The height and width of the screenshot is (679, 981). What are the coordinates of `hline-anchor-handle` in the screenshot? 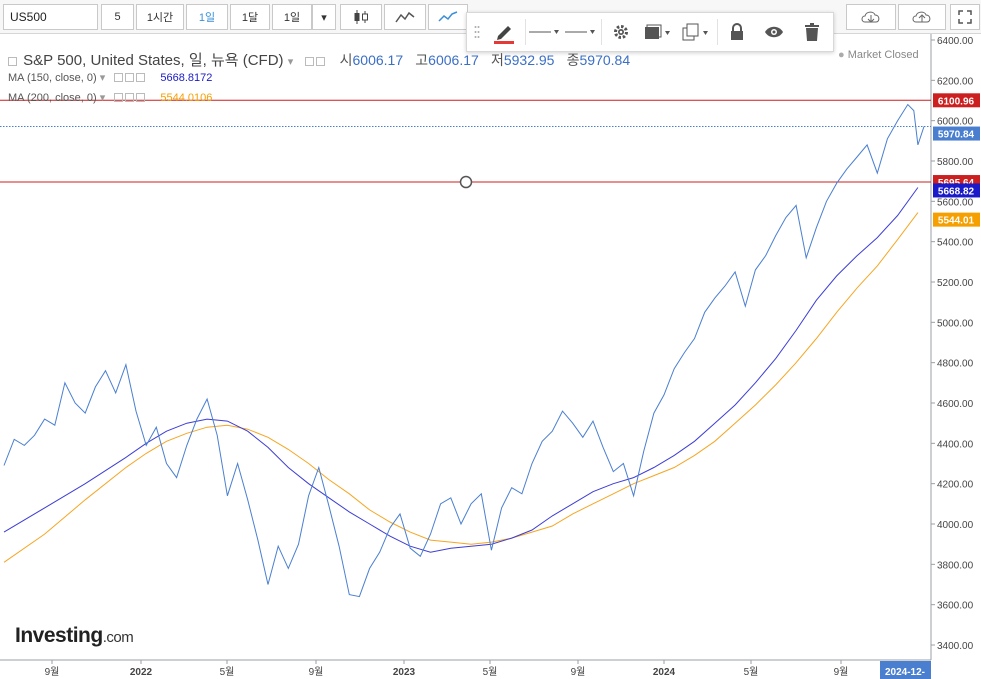 It's located at (466, 182).